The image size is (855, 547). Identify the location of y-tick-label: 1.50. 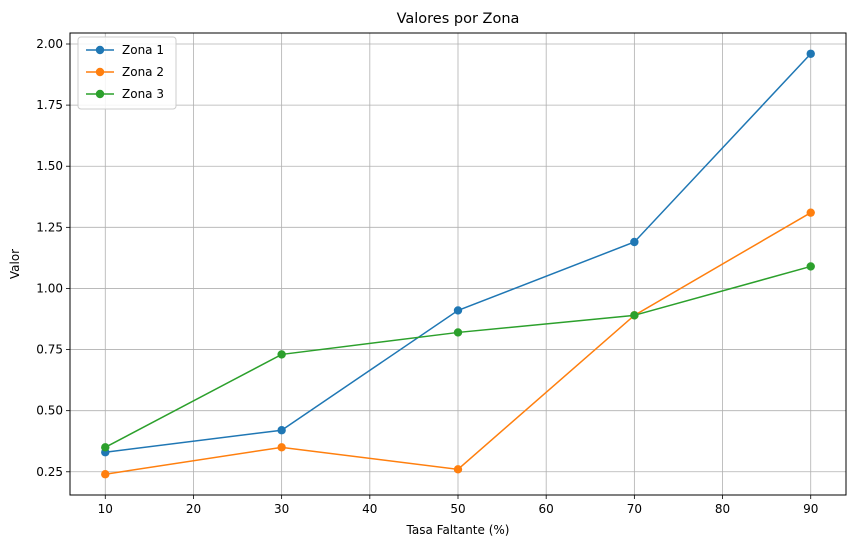
(49, 166).